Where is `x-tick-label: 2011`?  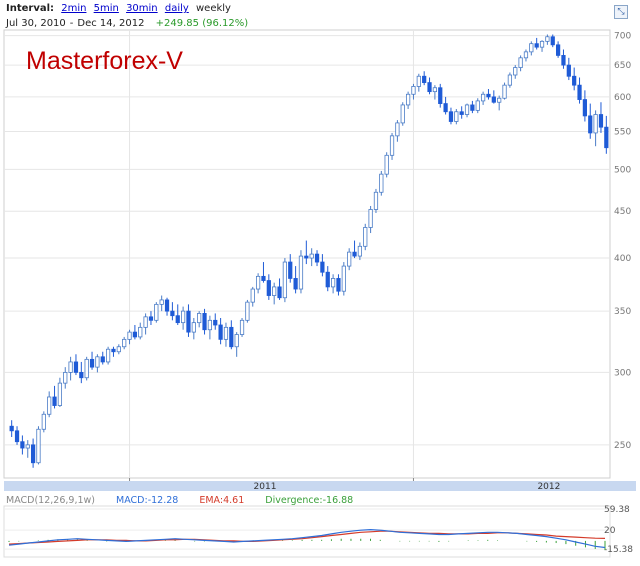 x-tick-label: 2011 is located at coordinates (265, 487).